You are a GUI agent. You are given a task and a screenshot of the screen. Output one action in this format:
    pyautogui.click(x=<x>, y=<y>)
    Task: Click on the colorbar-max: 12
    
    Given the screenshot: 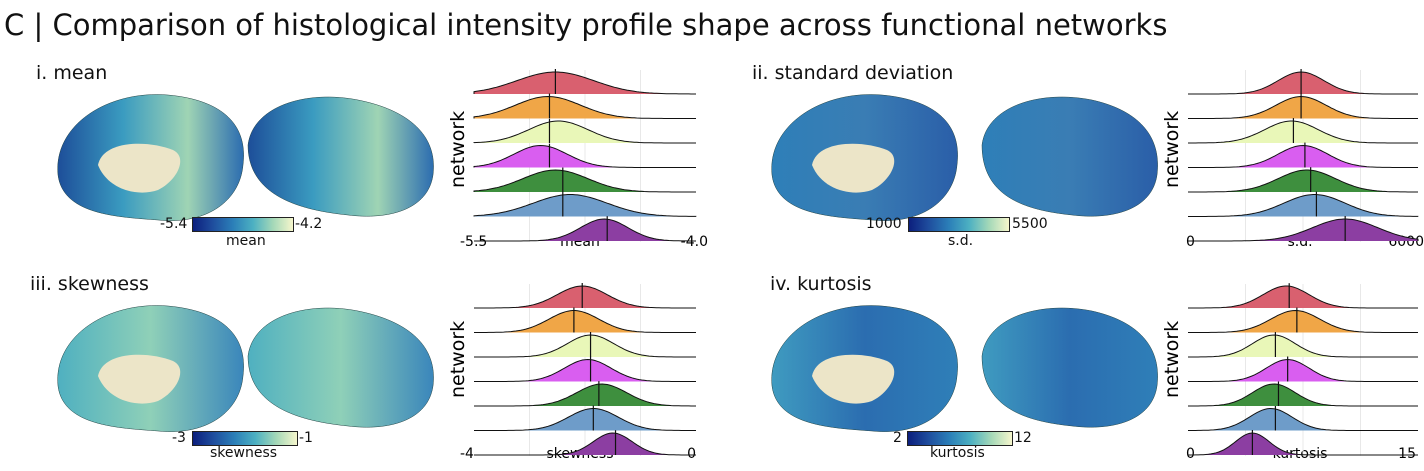 What is the action you would take?
    pyautogui.click(x=1023, y=438)
    